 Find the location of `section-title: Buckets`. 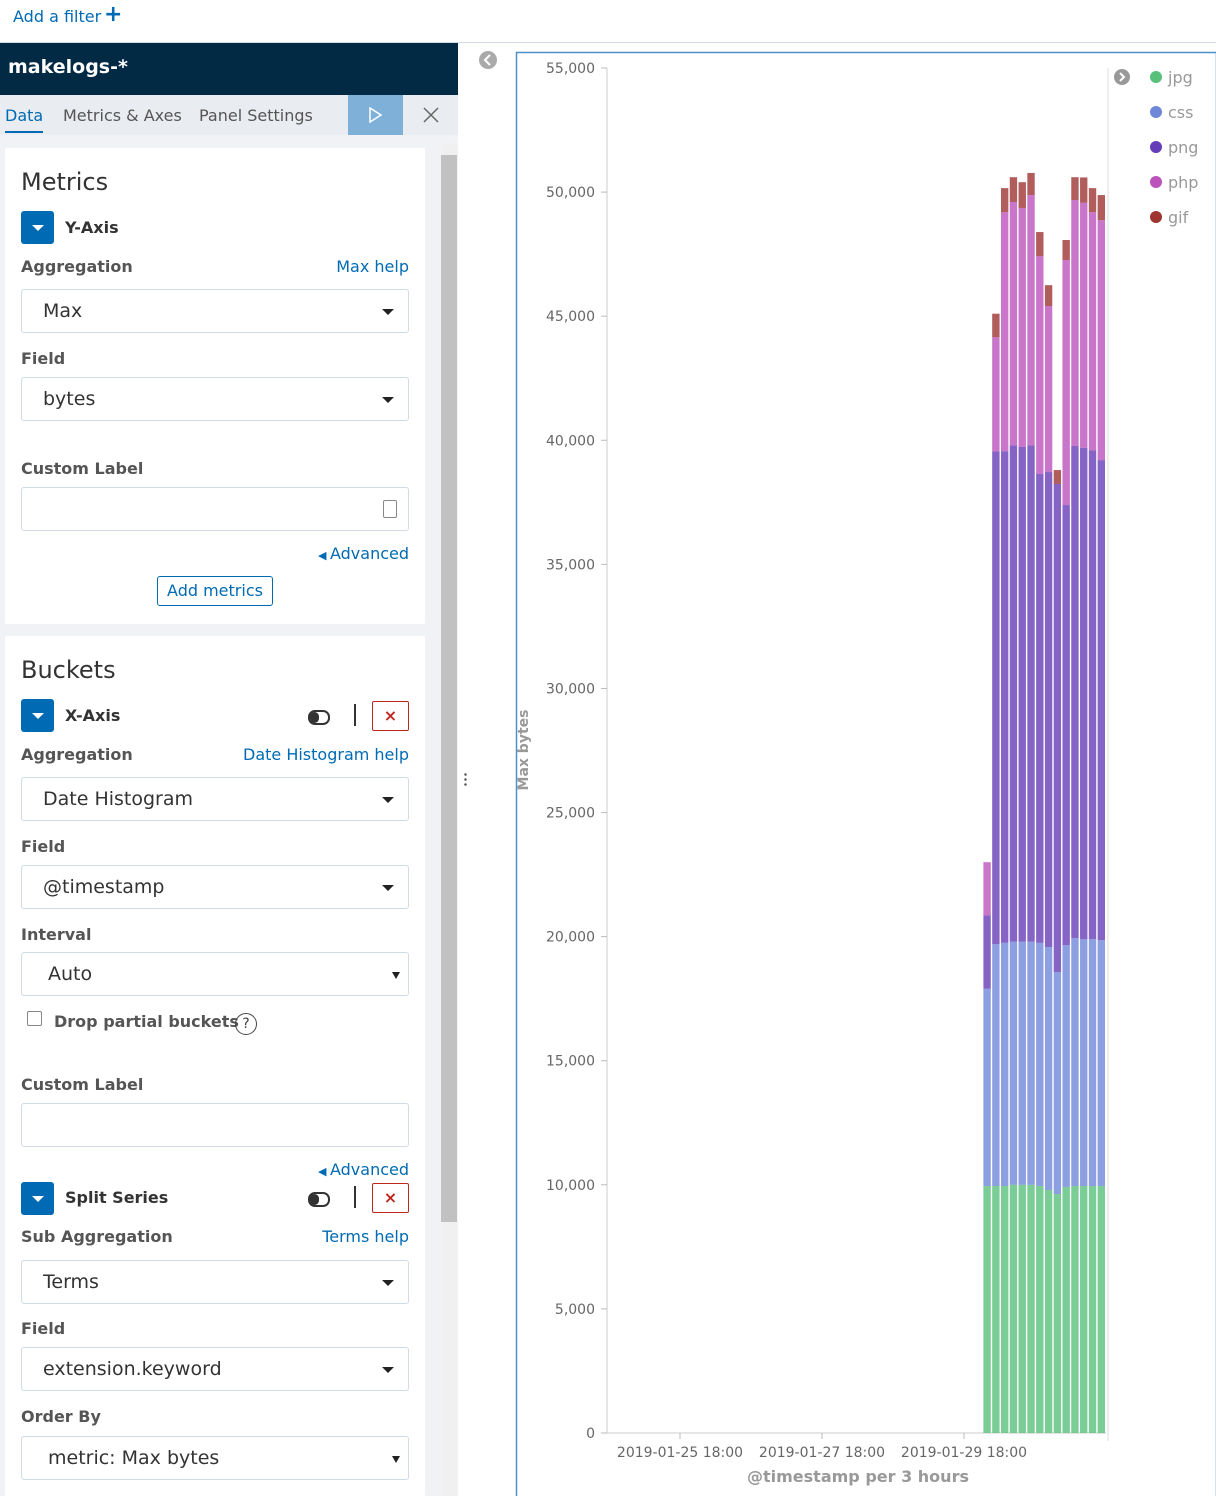

section-title: Buckets is located at coordinates (68, 670).